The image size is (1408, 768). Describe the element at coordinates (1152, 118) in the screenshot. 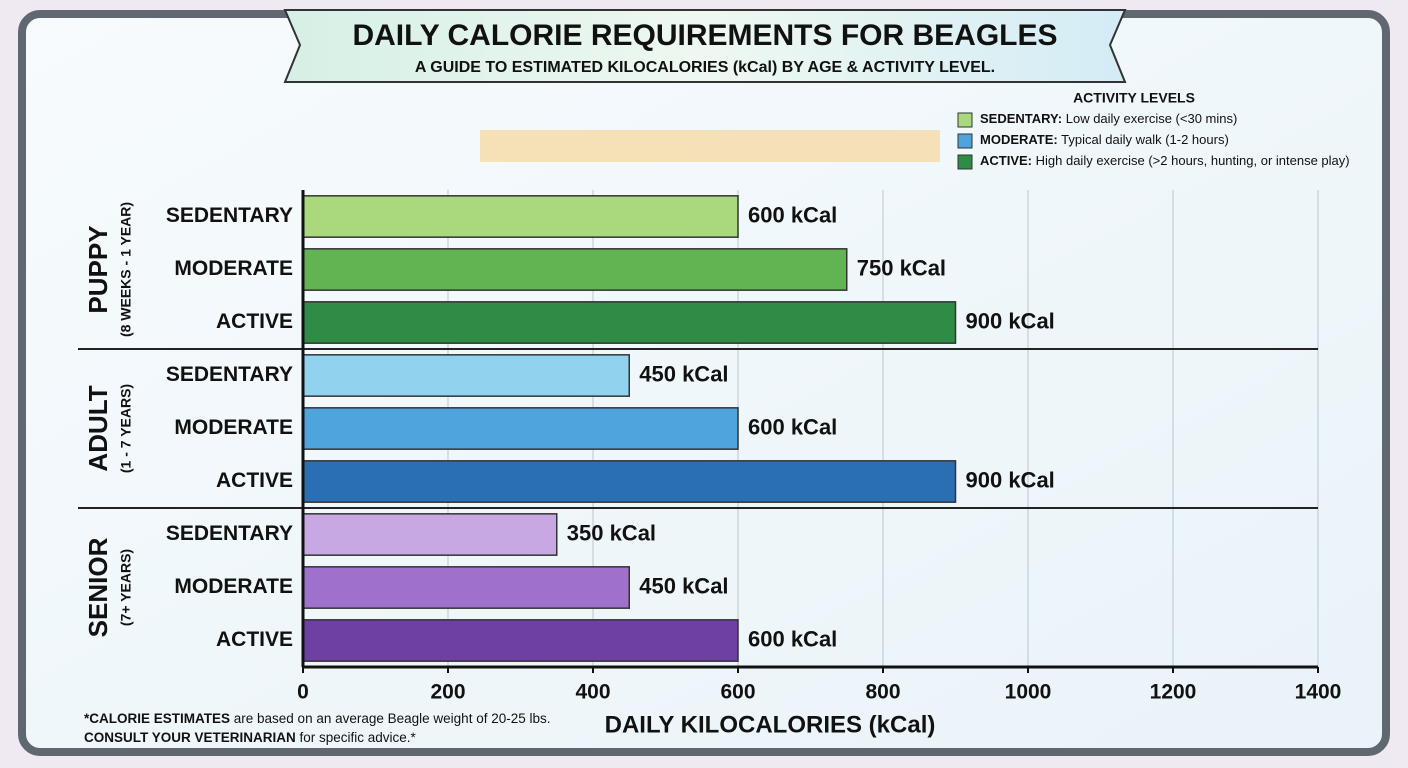

I see `legend-description: Low daily exercise (<30 mins)` at that location.